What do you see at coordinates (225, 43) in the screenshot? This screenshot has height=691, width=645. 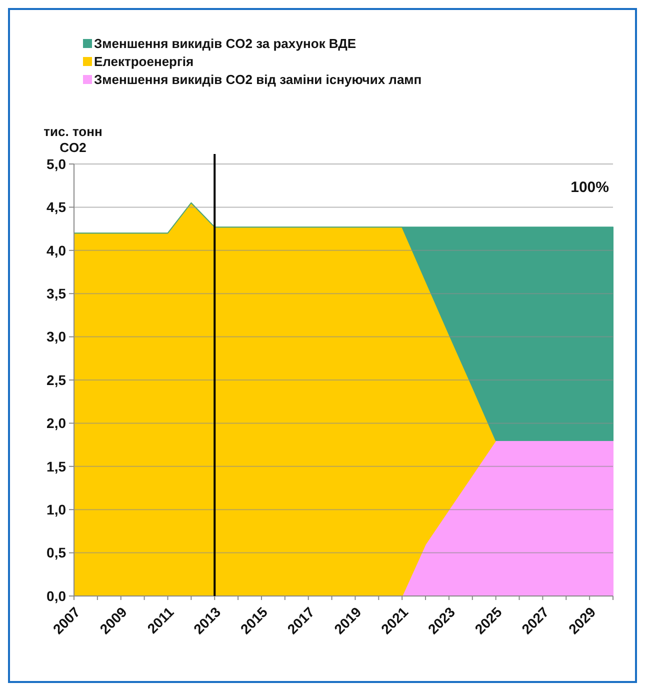 I see `legend-label: Зменшення викидів CO2 за рахунок ВДЕ` at bounding box center [225, 43].